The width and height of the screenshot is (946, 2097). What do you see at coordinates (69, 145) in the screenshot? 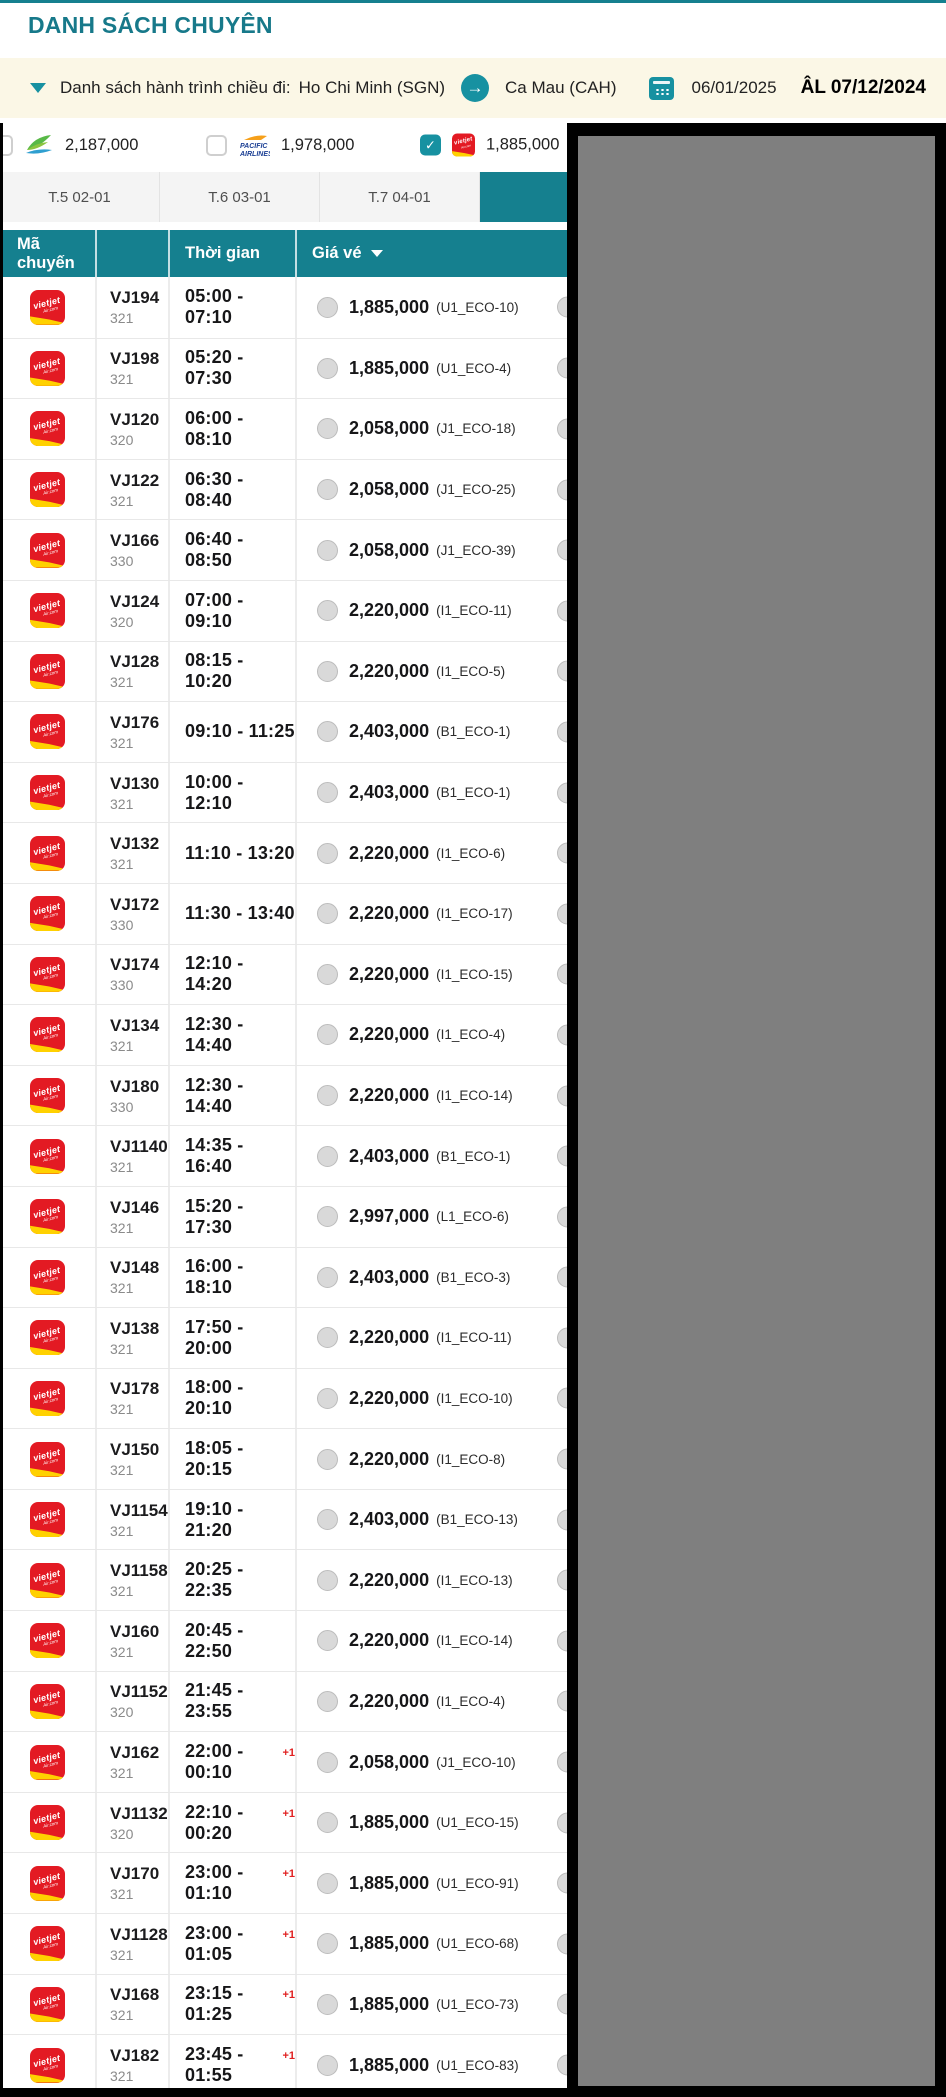
I see `airline-filter: 2,187,000` at bounding box center [69, 145].